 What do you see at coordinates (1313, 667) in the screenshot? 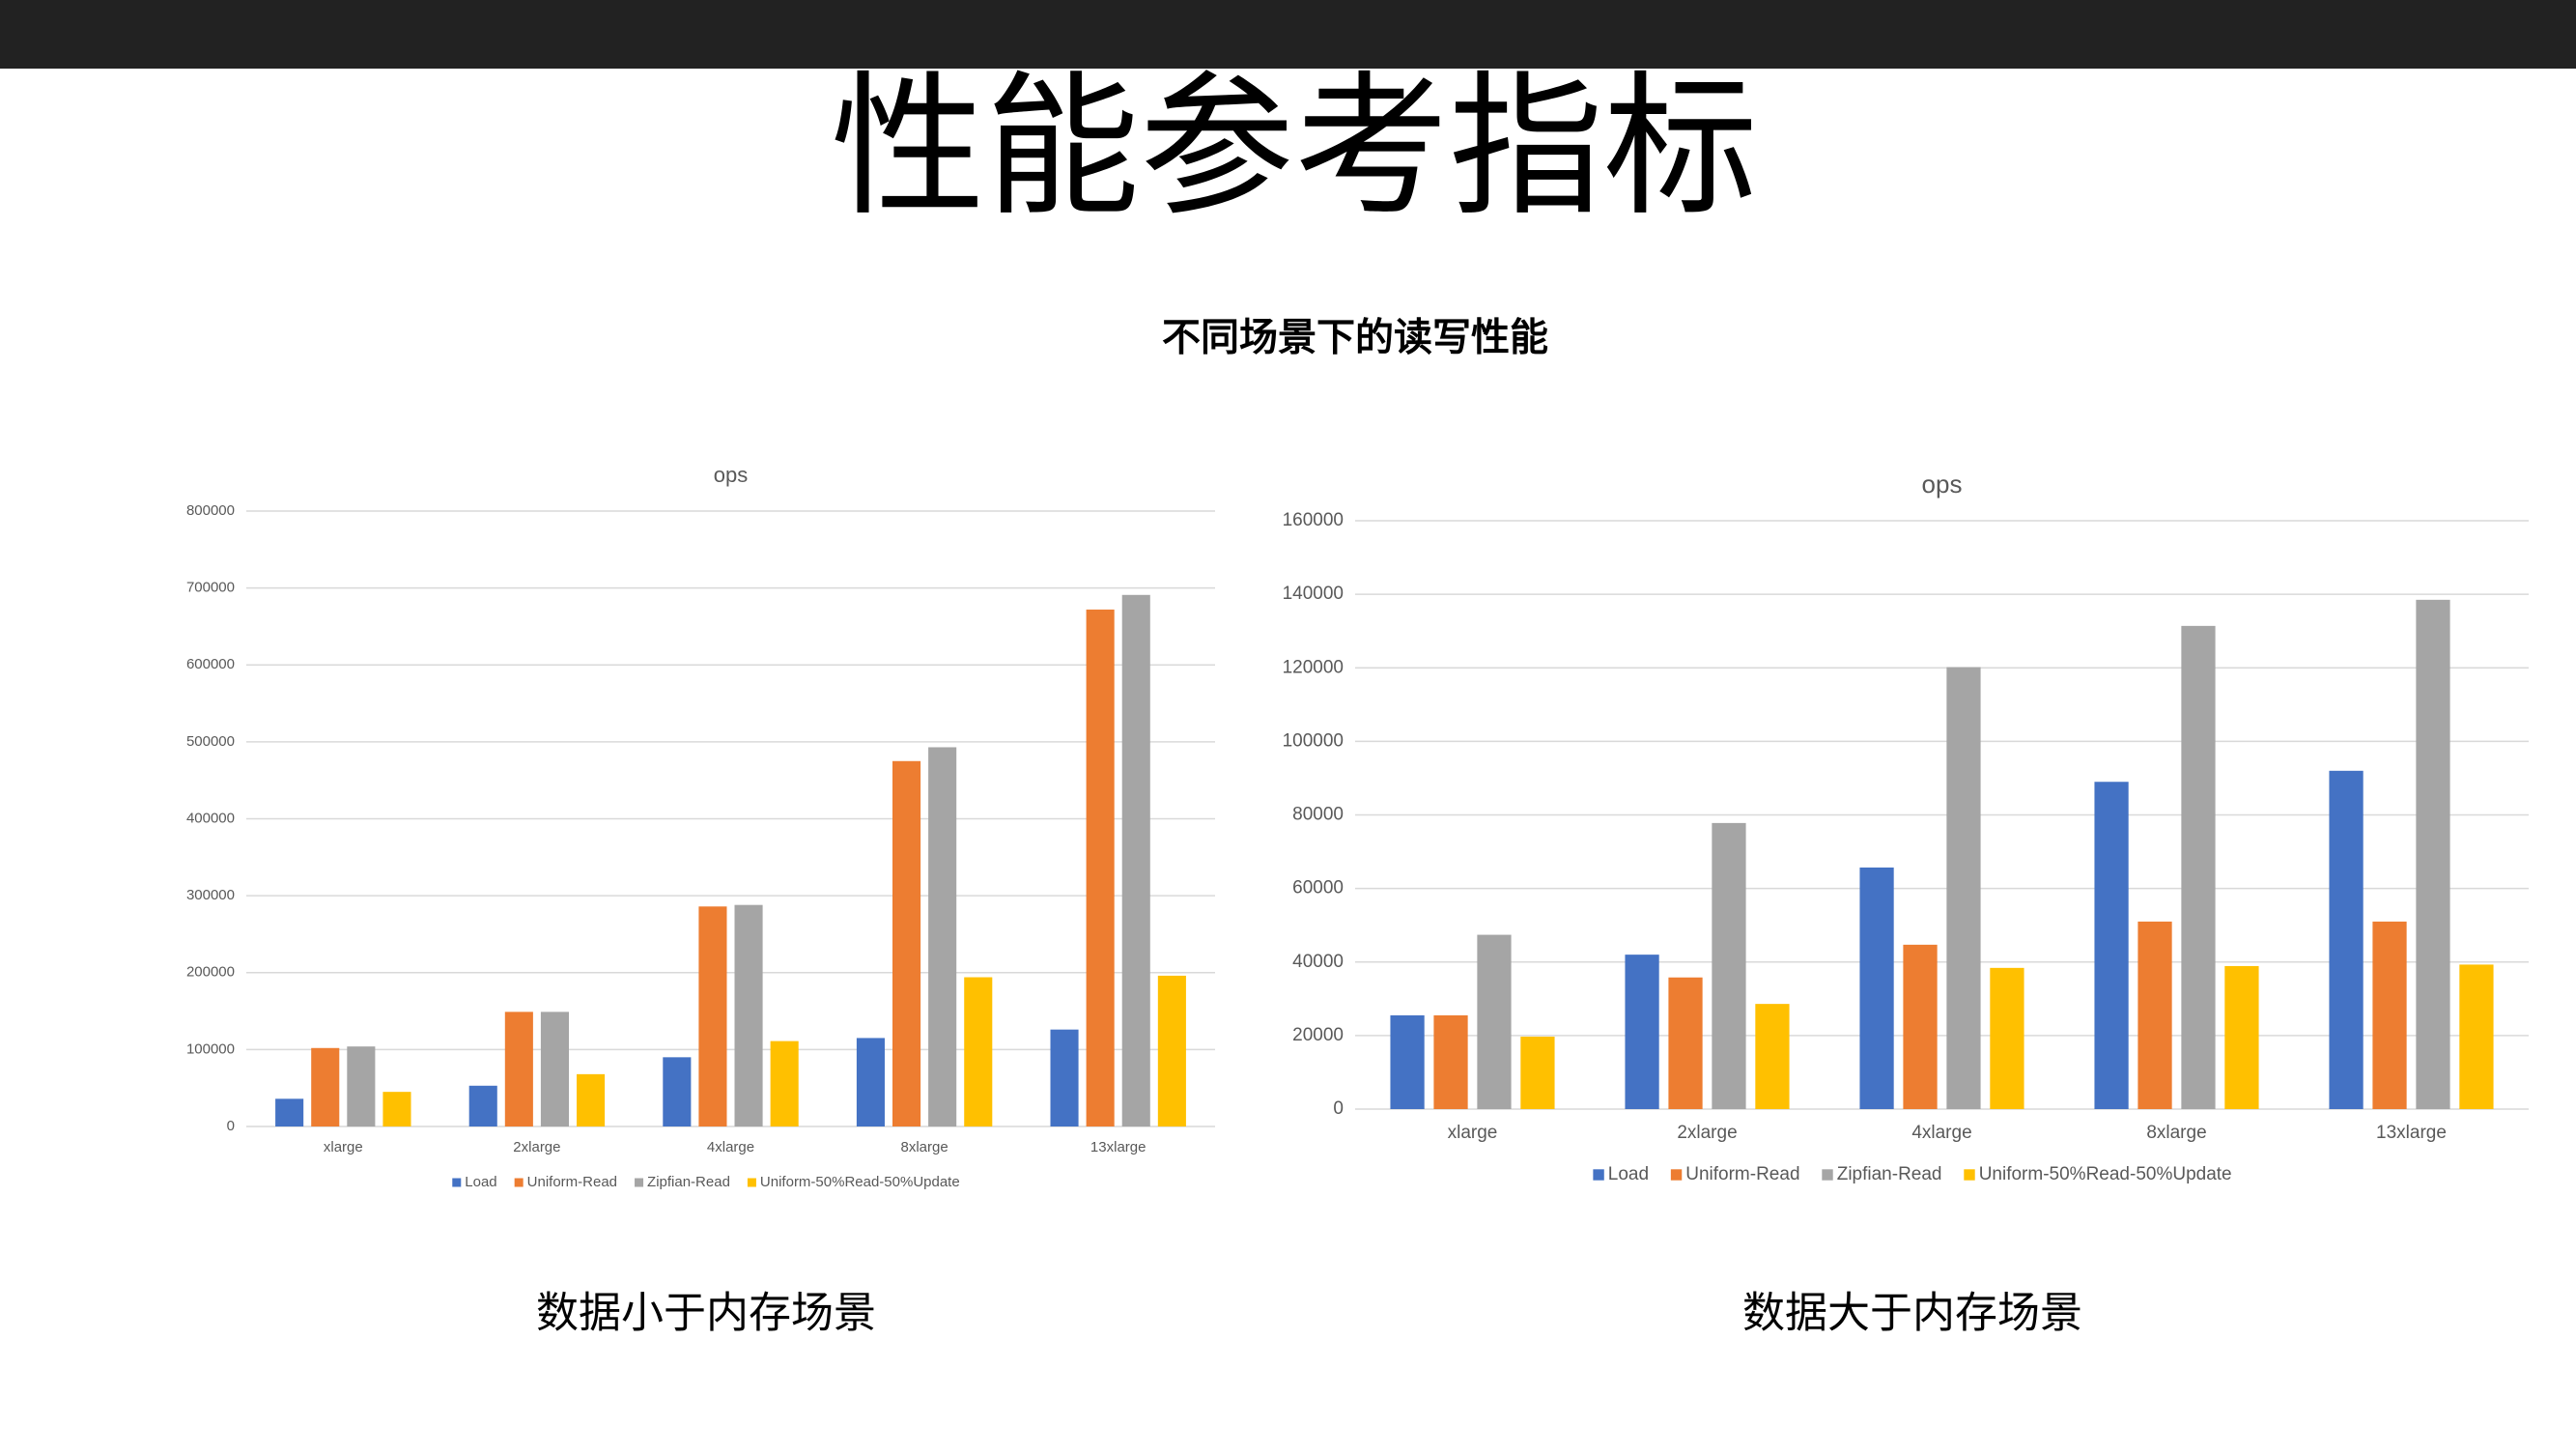
I see `y-tick-label: 120000` at bounding box center [1313, 667].